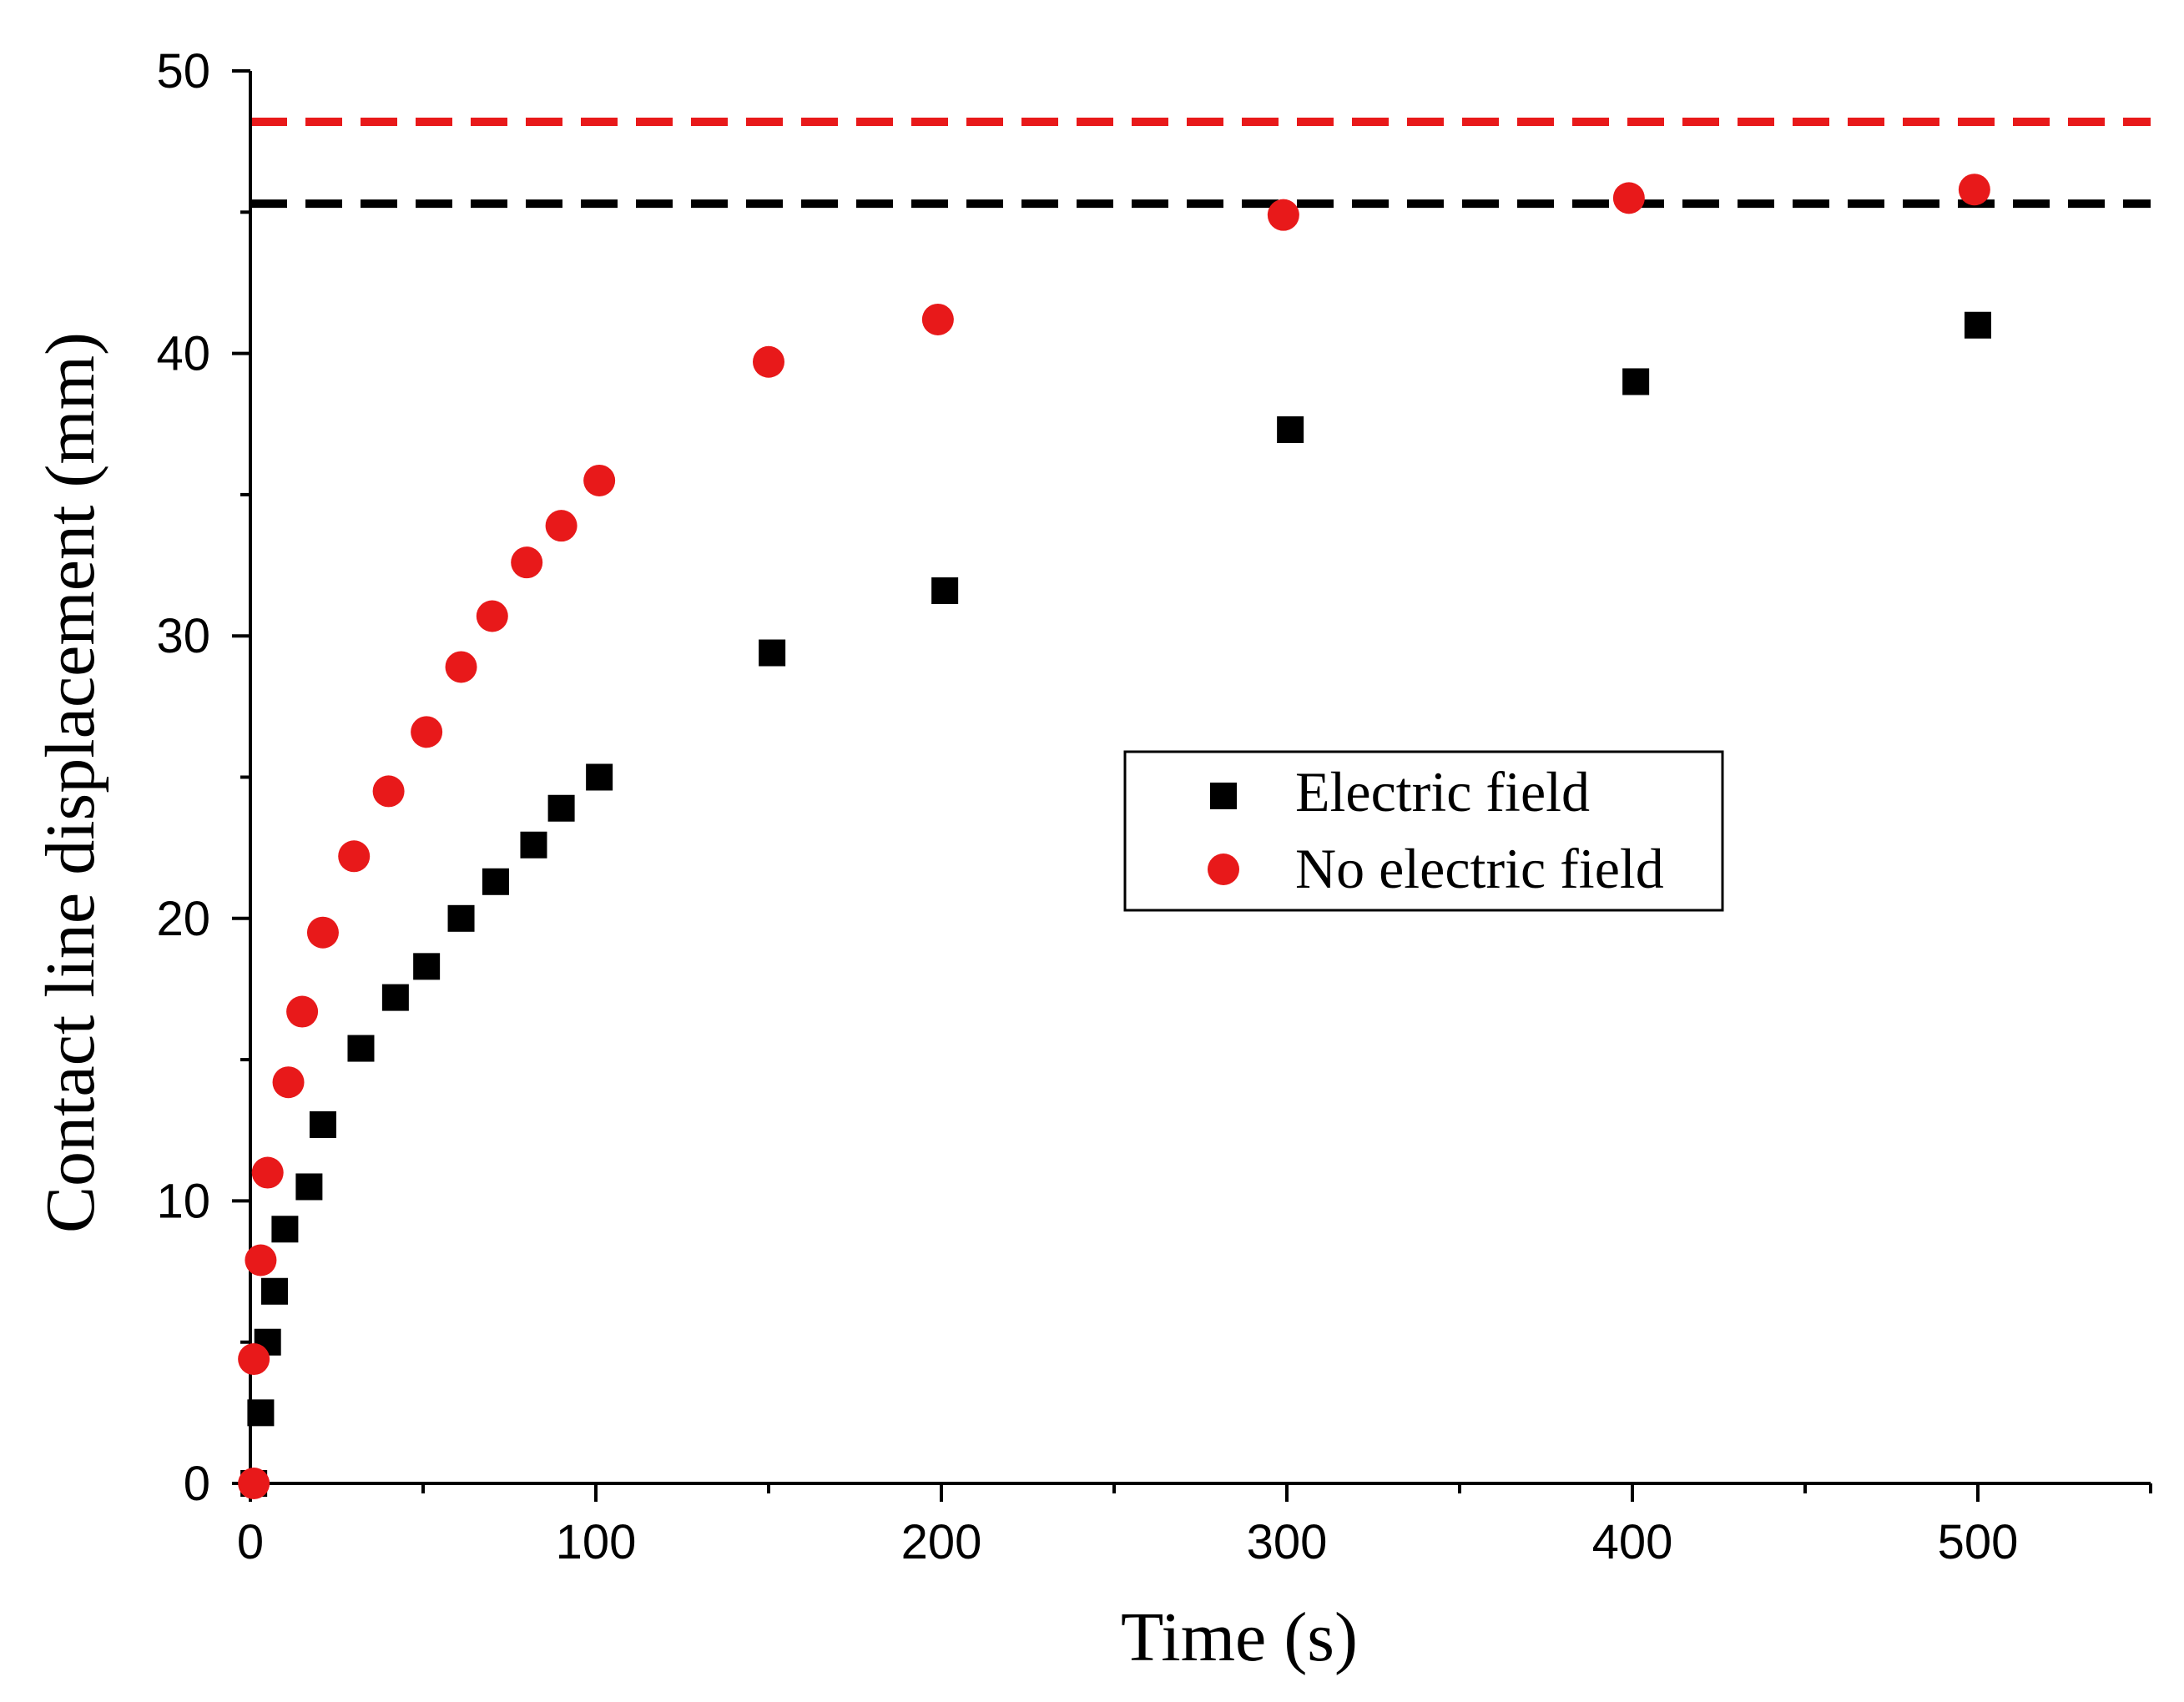 The height and width of the screenshot is (1702, 2184). Describe the element at coordinates (1239, 1637) in the screenshot. I see `x-axis-title: Time (s)` at that location.